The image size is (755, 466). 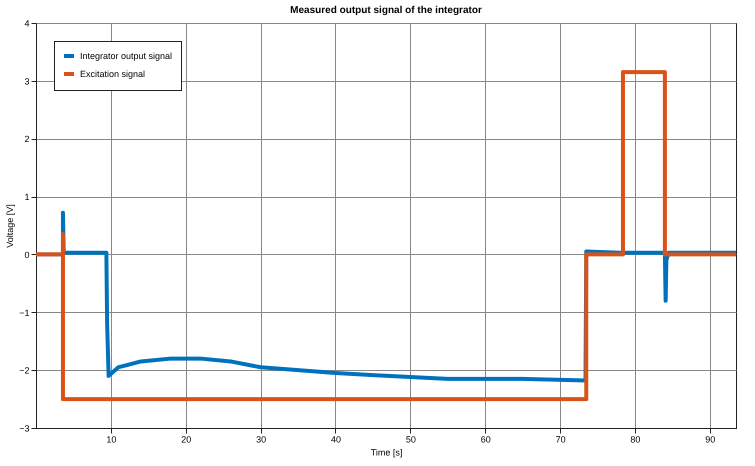 What do you see at coordinates (386, 10) in the screenshot?
I see `chart-title: Measured output signal of the integrator` at bounding box center [386, 10].